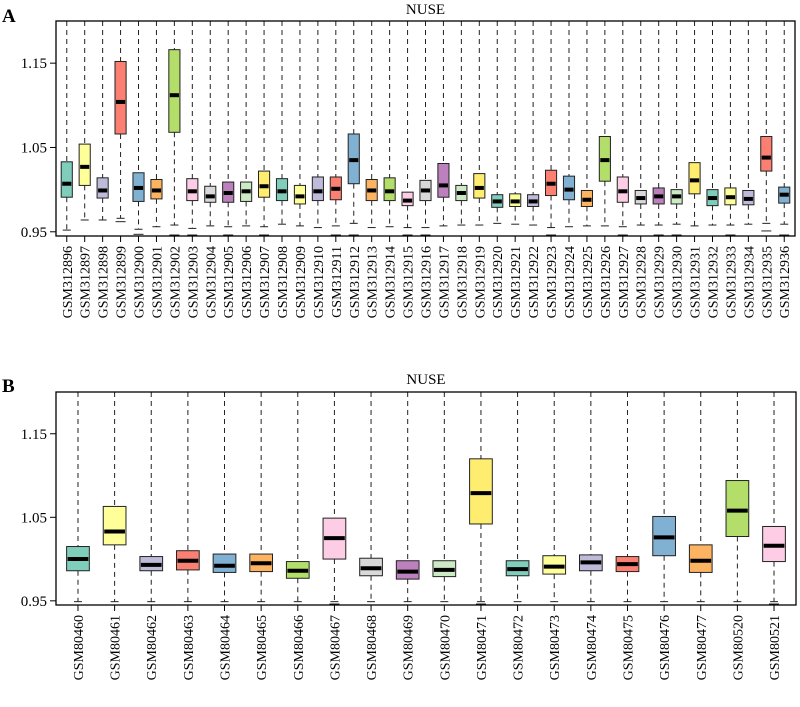 The width and height of the screenshot is (800, 707). I want to click on box-GSM312902: GSM312902, so click(175, 169).